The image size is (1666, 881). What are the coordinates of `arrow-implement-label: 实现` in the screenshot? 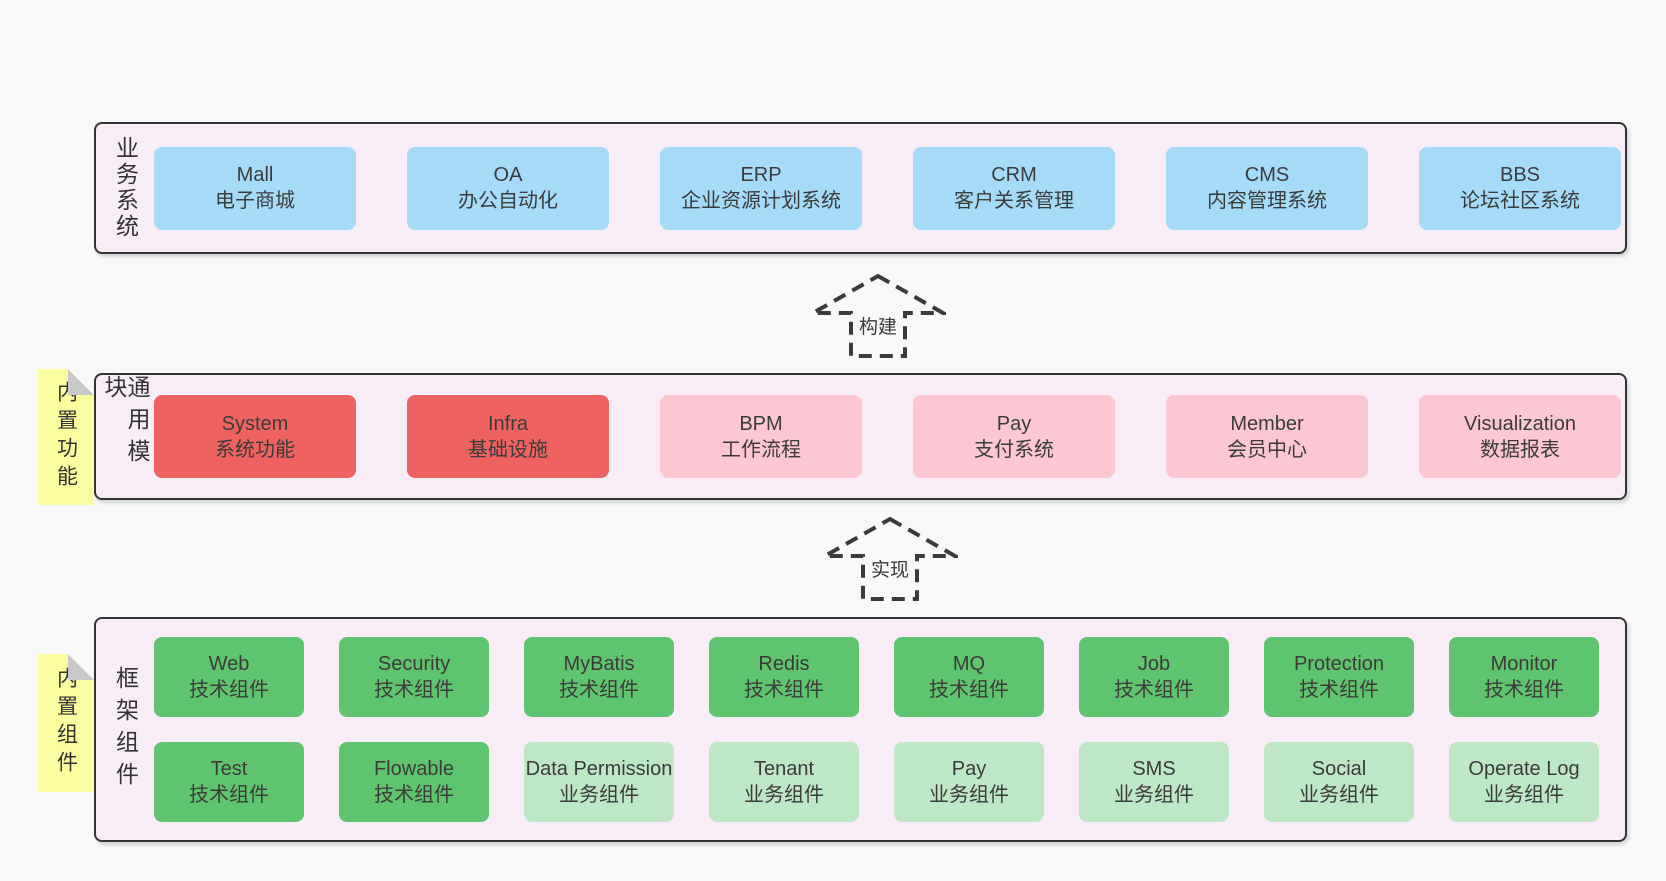 It's located at (890, 568).